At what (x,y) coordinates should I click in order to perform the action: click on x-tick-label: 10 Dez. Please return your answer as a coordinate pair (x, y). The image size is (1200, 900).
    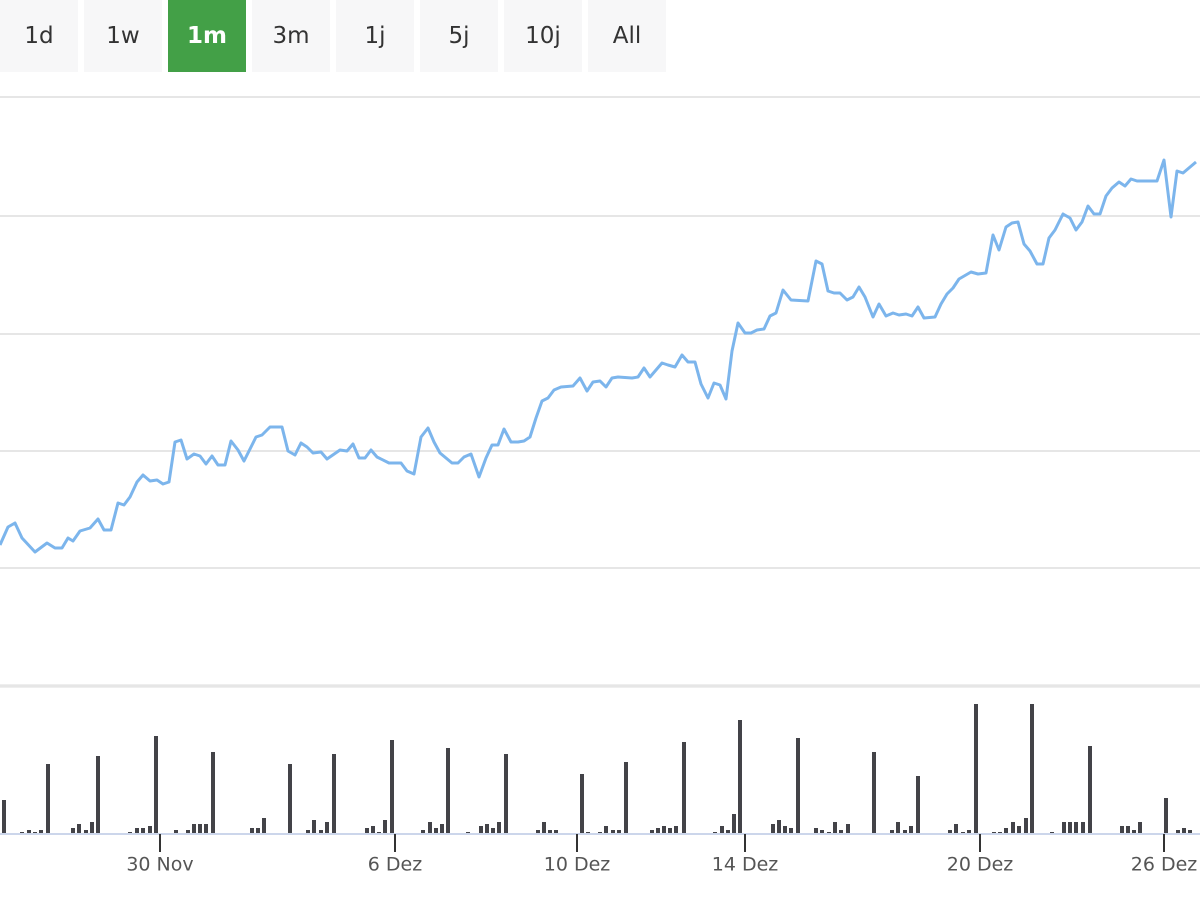
    Looking at the image, I should click on (577, 865).